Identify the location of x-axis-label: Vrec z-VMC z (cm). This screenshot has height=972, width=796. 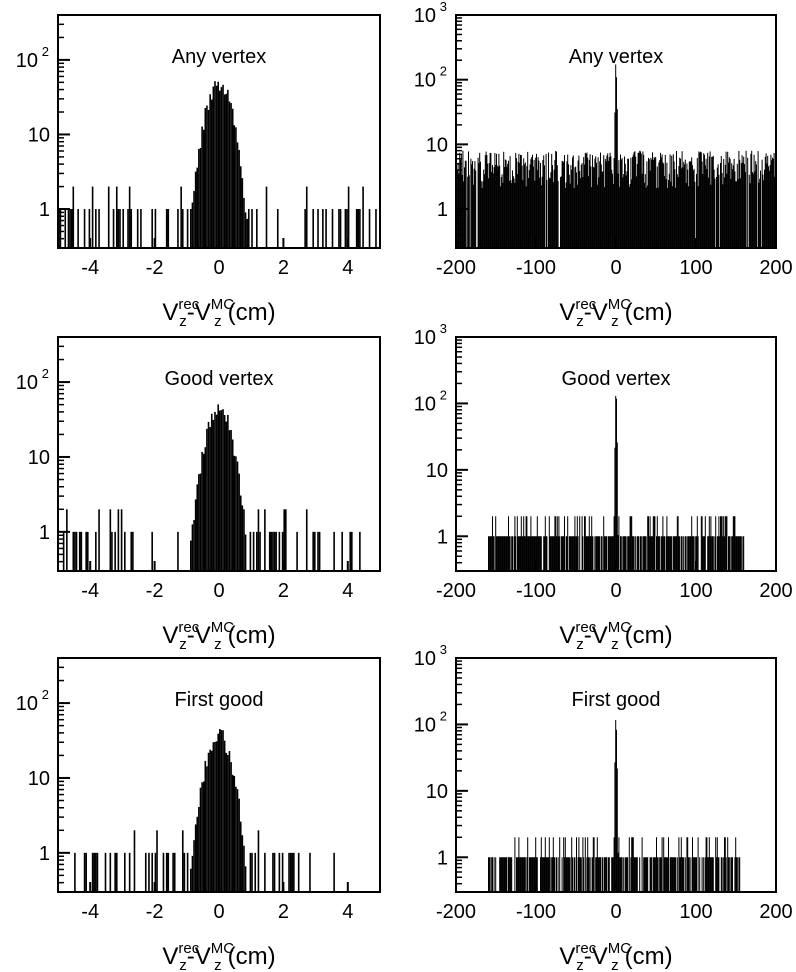
(218, 313).